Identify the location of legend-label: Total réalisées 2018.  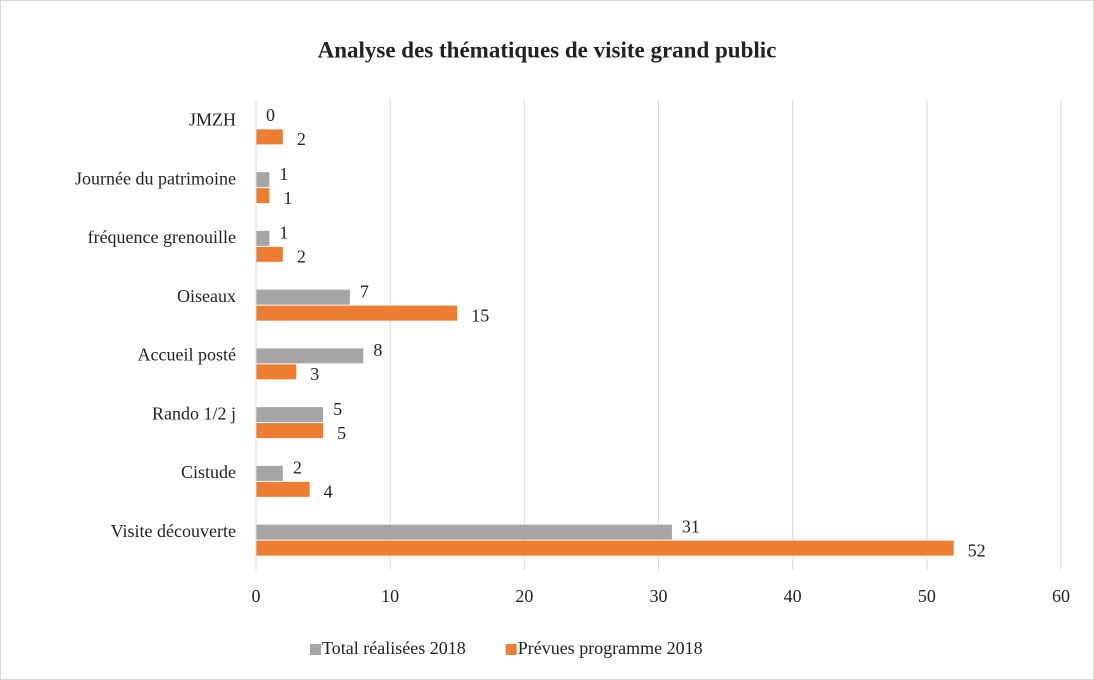
(394, 648).